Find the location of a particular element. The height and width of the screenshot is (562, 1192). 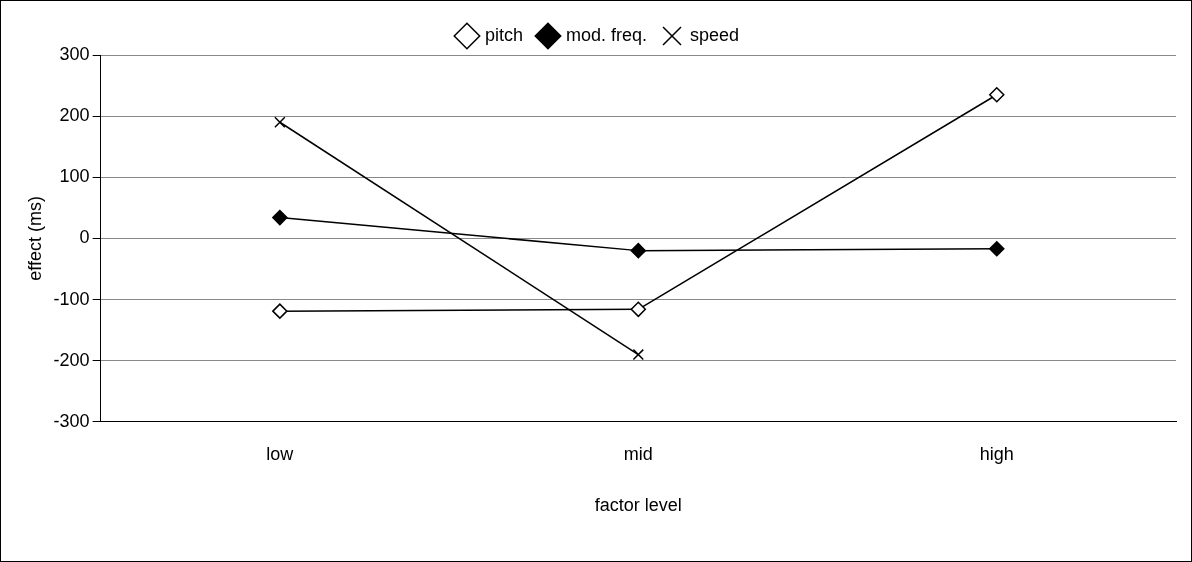

x-axis-title: factor level is located at coordinates (638, 505).